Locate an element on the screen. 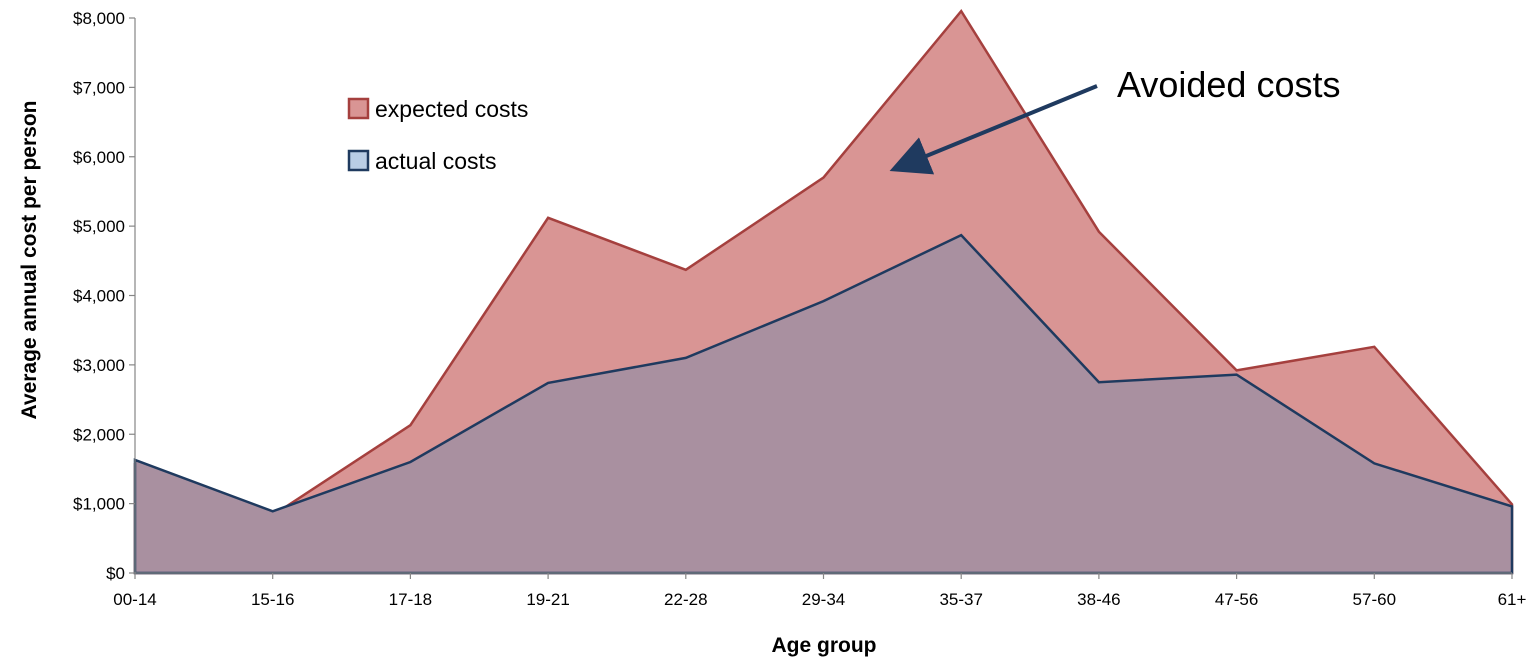 The height and width of the screenshot is (659, 1535). x-tick-label: 38-46 is located at coordinates (1098, 599).